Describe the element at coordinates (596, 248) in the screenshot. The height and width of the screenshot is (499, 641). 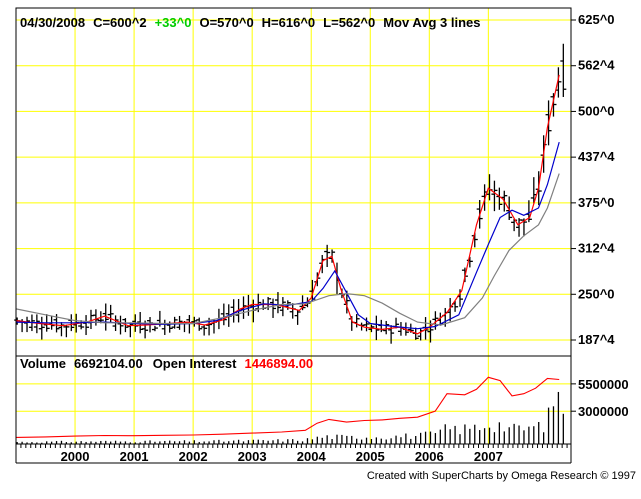
I see `y-tick-label: 312^4` at that location.